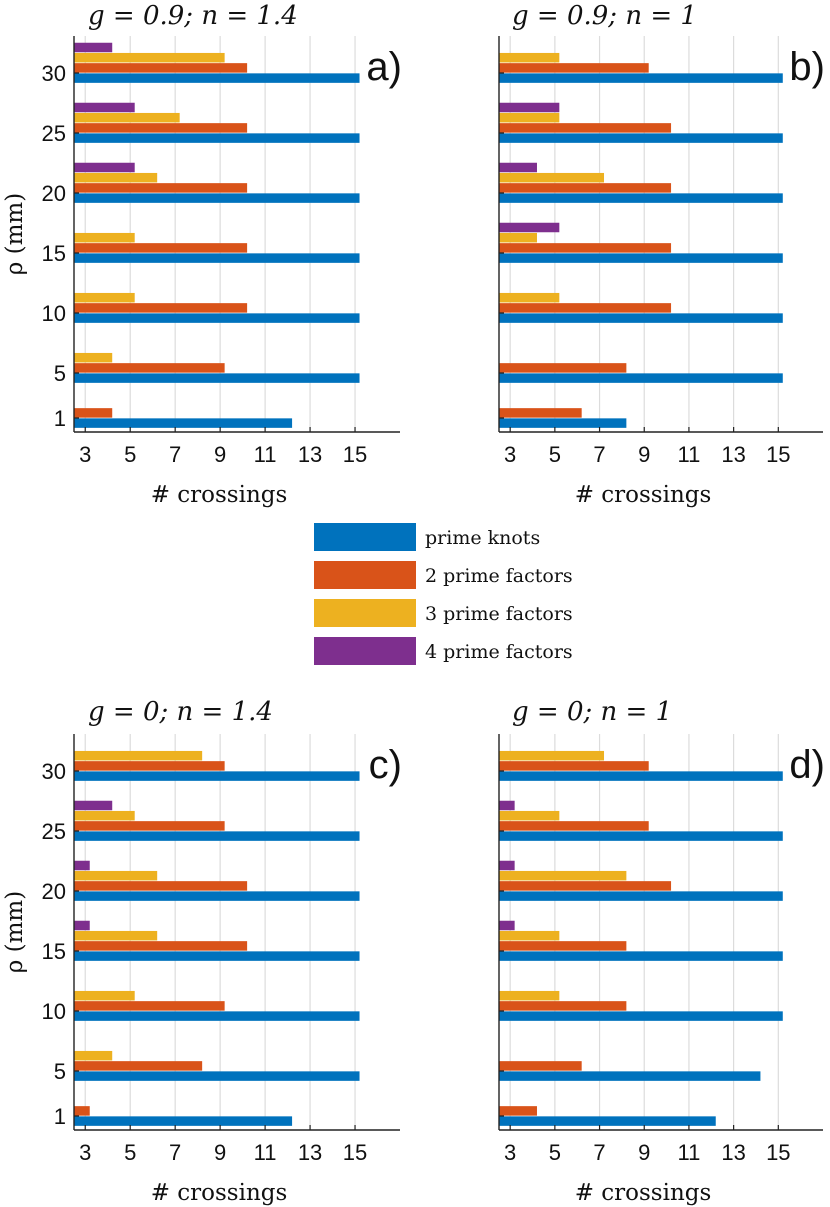 This screenshot has width=830, height=1207. Describe the element at coordinates (778, 1152) in the screenshot. I see `x-tick-label: 15` at that location.